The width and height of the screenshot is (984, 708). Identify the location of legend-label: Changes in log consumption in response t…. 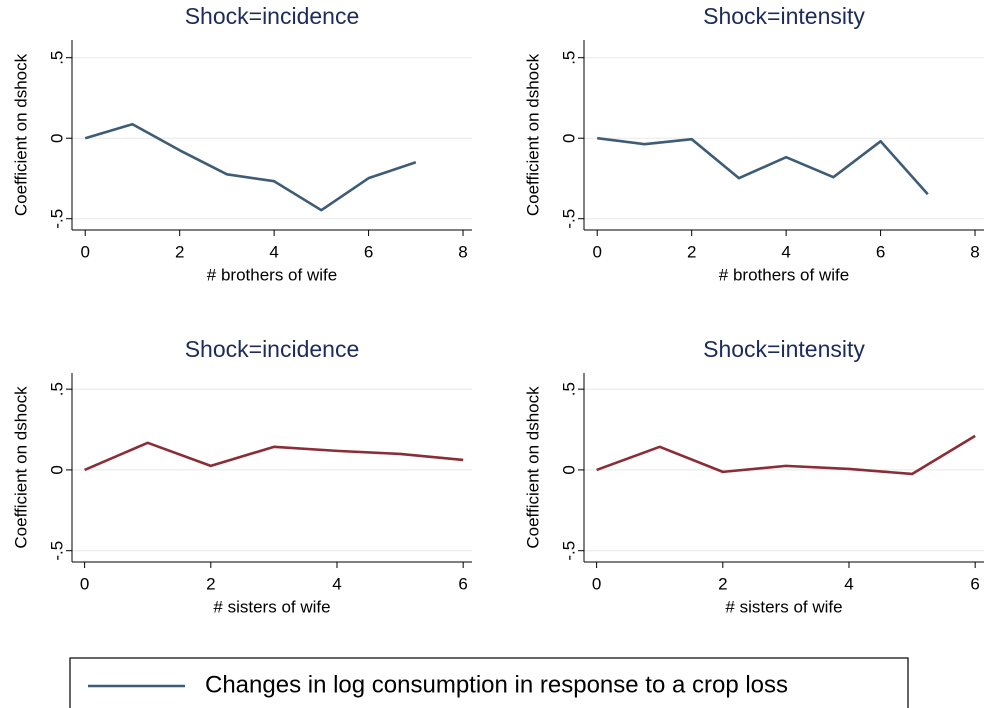
(496, 684).